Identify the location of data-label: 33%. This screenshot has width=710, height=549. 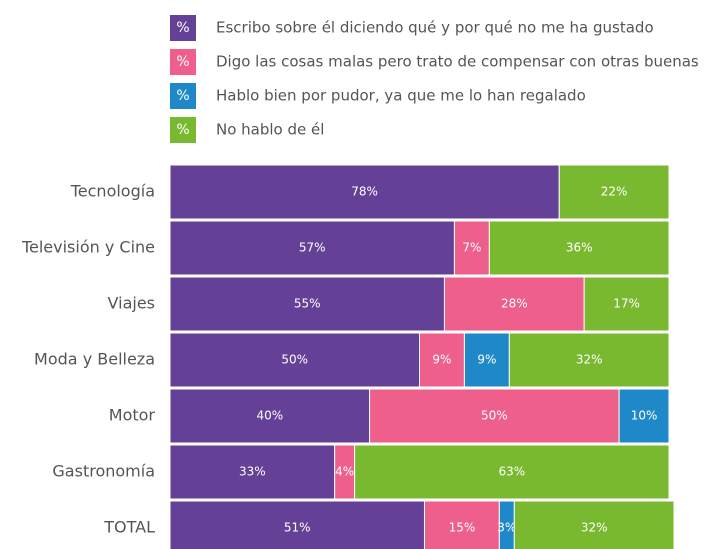
(252, 472).